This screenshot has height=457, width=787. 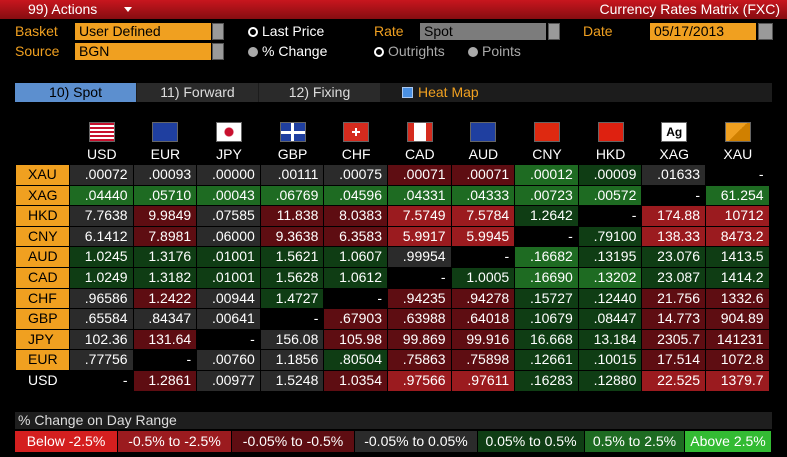 What do you see at coordinates (197, 92) in the screenshot?
I see `tab: 11) Forward` at bounding box center [197, 92].